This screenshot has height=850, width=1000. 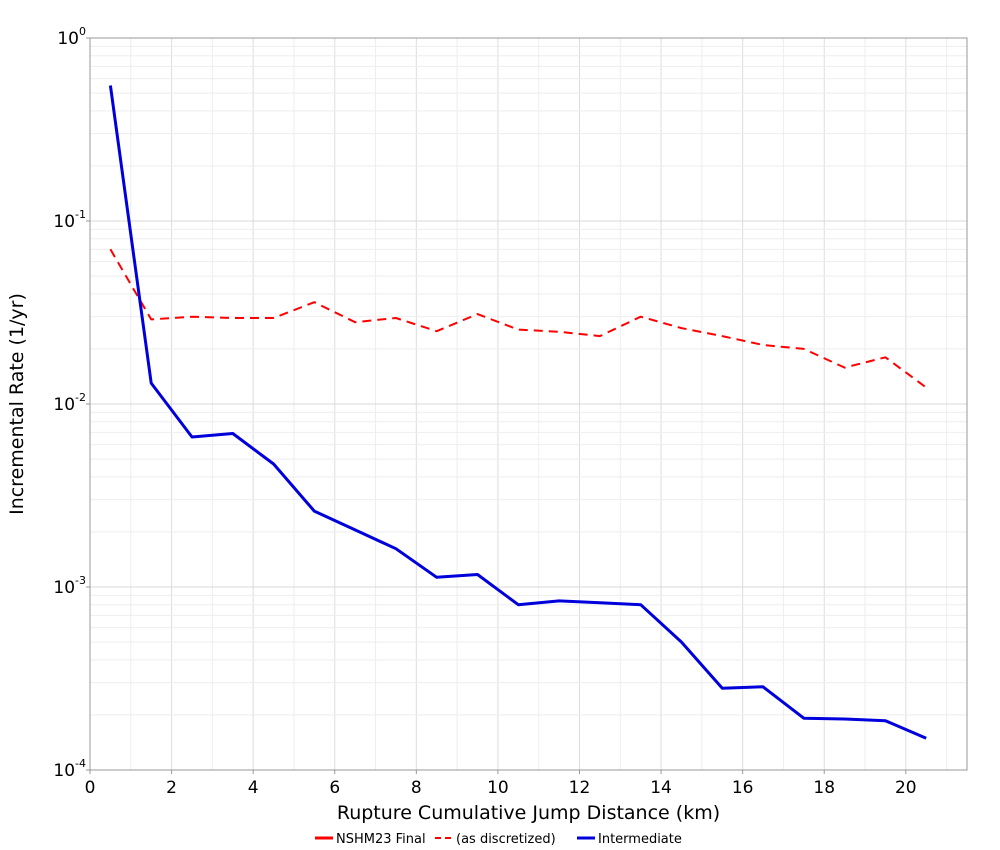 I want to click on y-axis-label: Incremental Rate (1/yr), so click(x=17, y=404).